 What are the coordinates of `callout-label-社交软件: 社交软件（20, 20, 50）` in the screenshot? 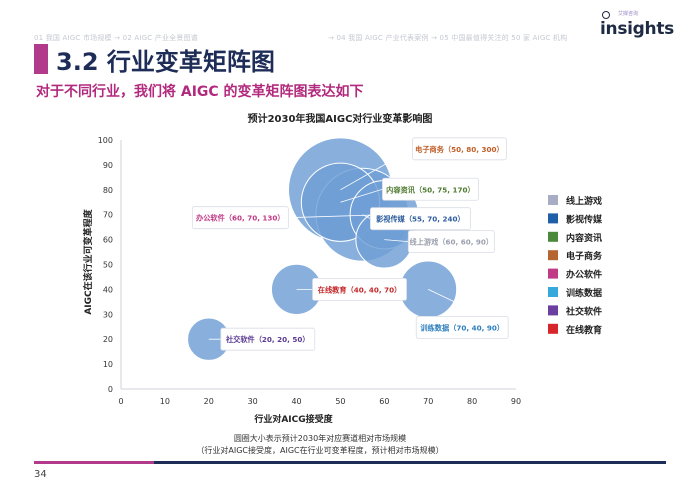 It's located at (267, 339).